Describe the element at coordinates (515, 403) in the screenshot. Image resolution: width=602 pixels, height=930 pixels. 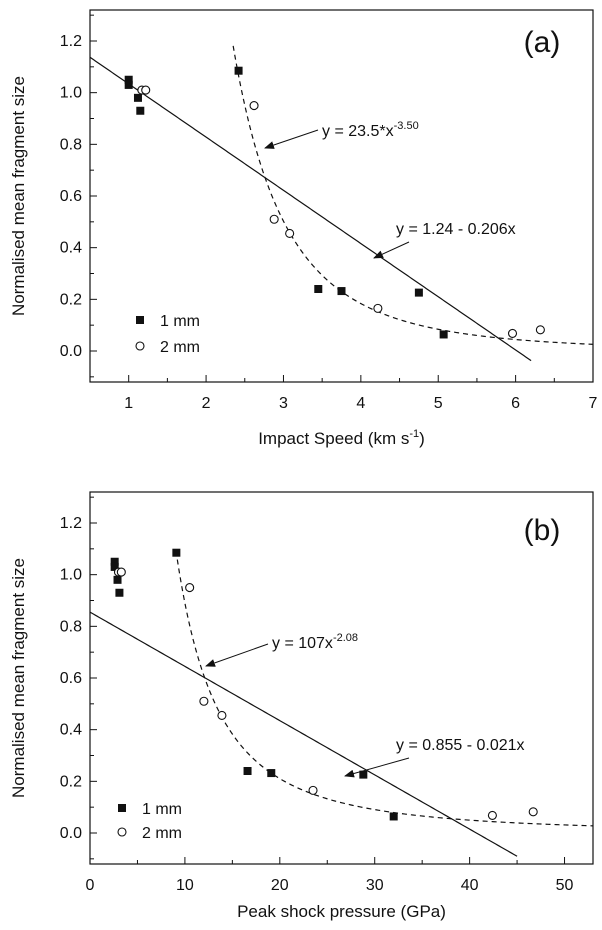
I see `x-tick-label: 6` at that location.